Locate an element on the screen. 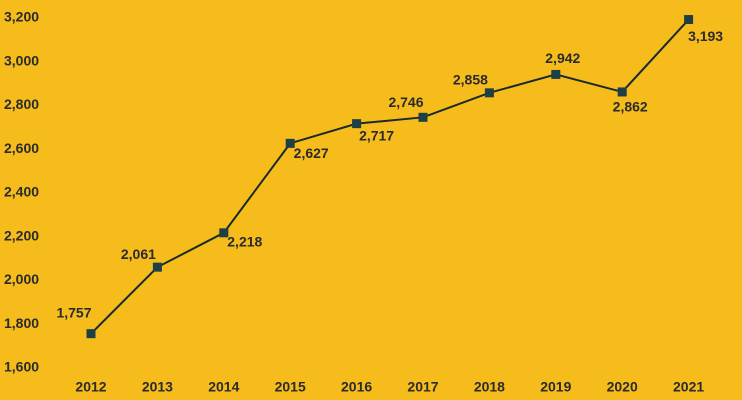  y-tick-label: 2,800 is located at coordinates (21, 104).